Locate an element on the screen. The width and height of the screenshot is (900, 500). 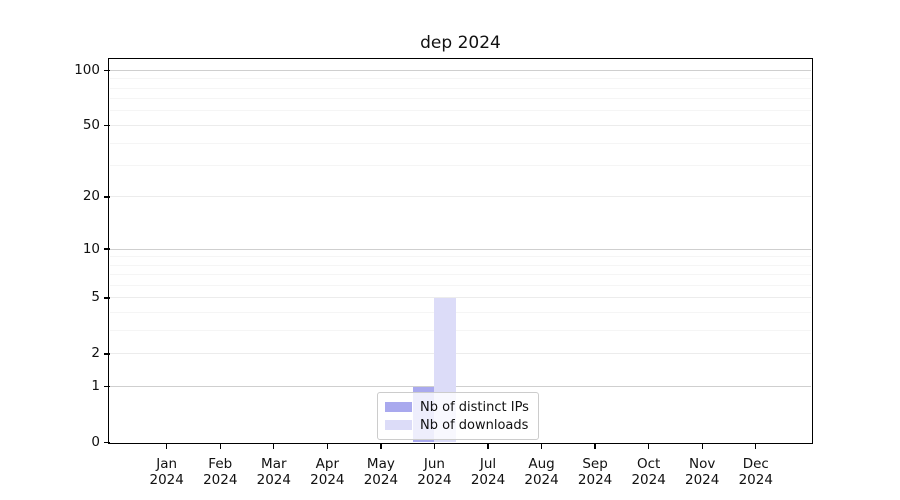
legend-label: Nb of distinct IPs is located at coordinates (474, 407).